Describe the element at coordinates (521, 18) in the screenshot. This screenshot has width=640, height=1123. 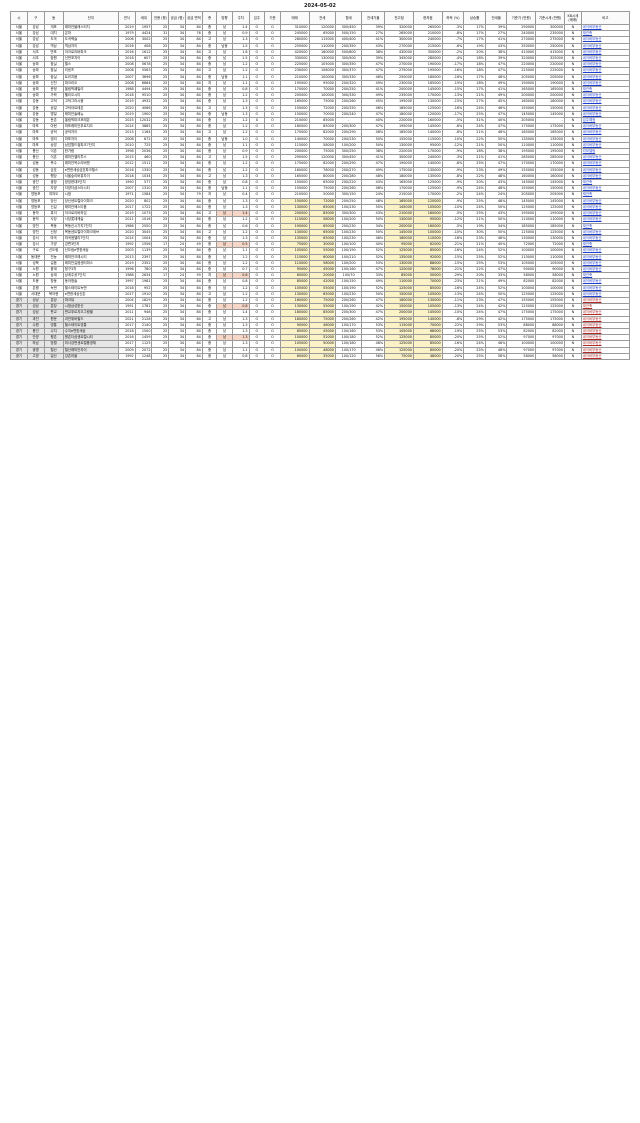
I see `column-header: 기준가 (만원)` at that location.